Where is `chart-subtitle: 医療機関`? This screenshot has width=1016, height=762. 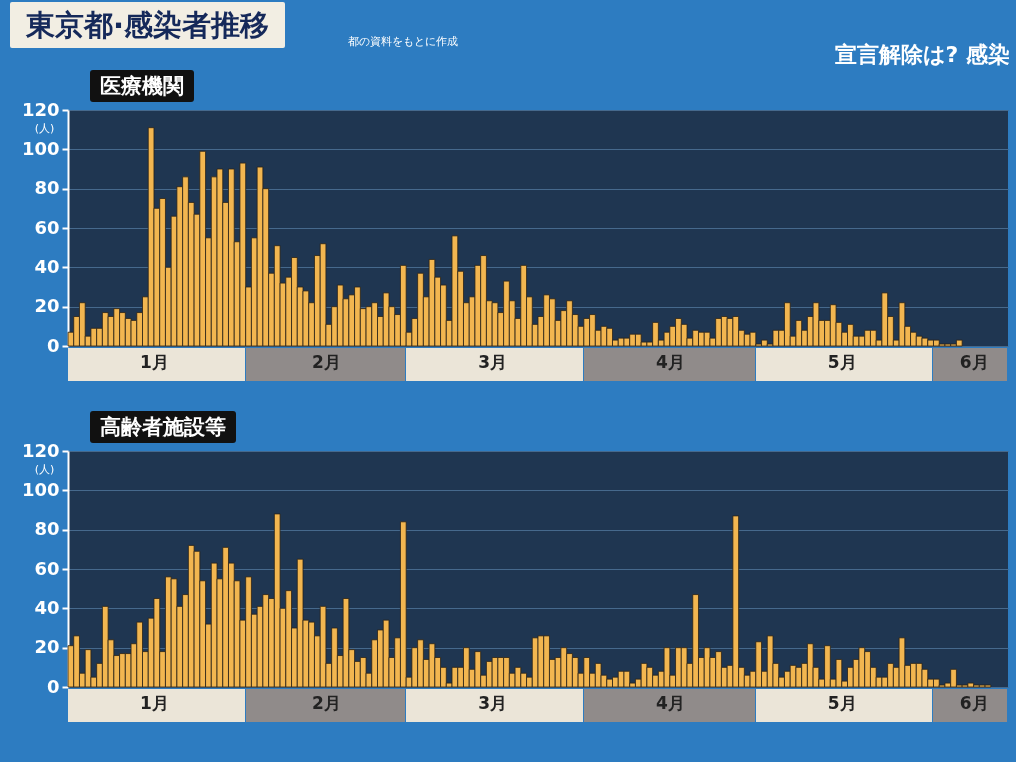
chart-subtitle: 医療機関 is located at coordinates (142, 86).